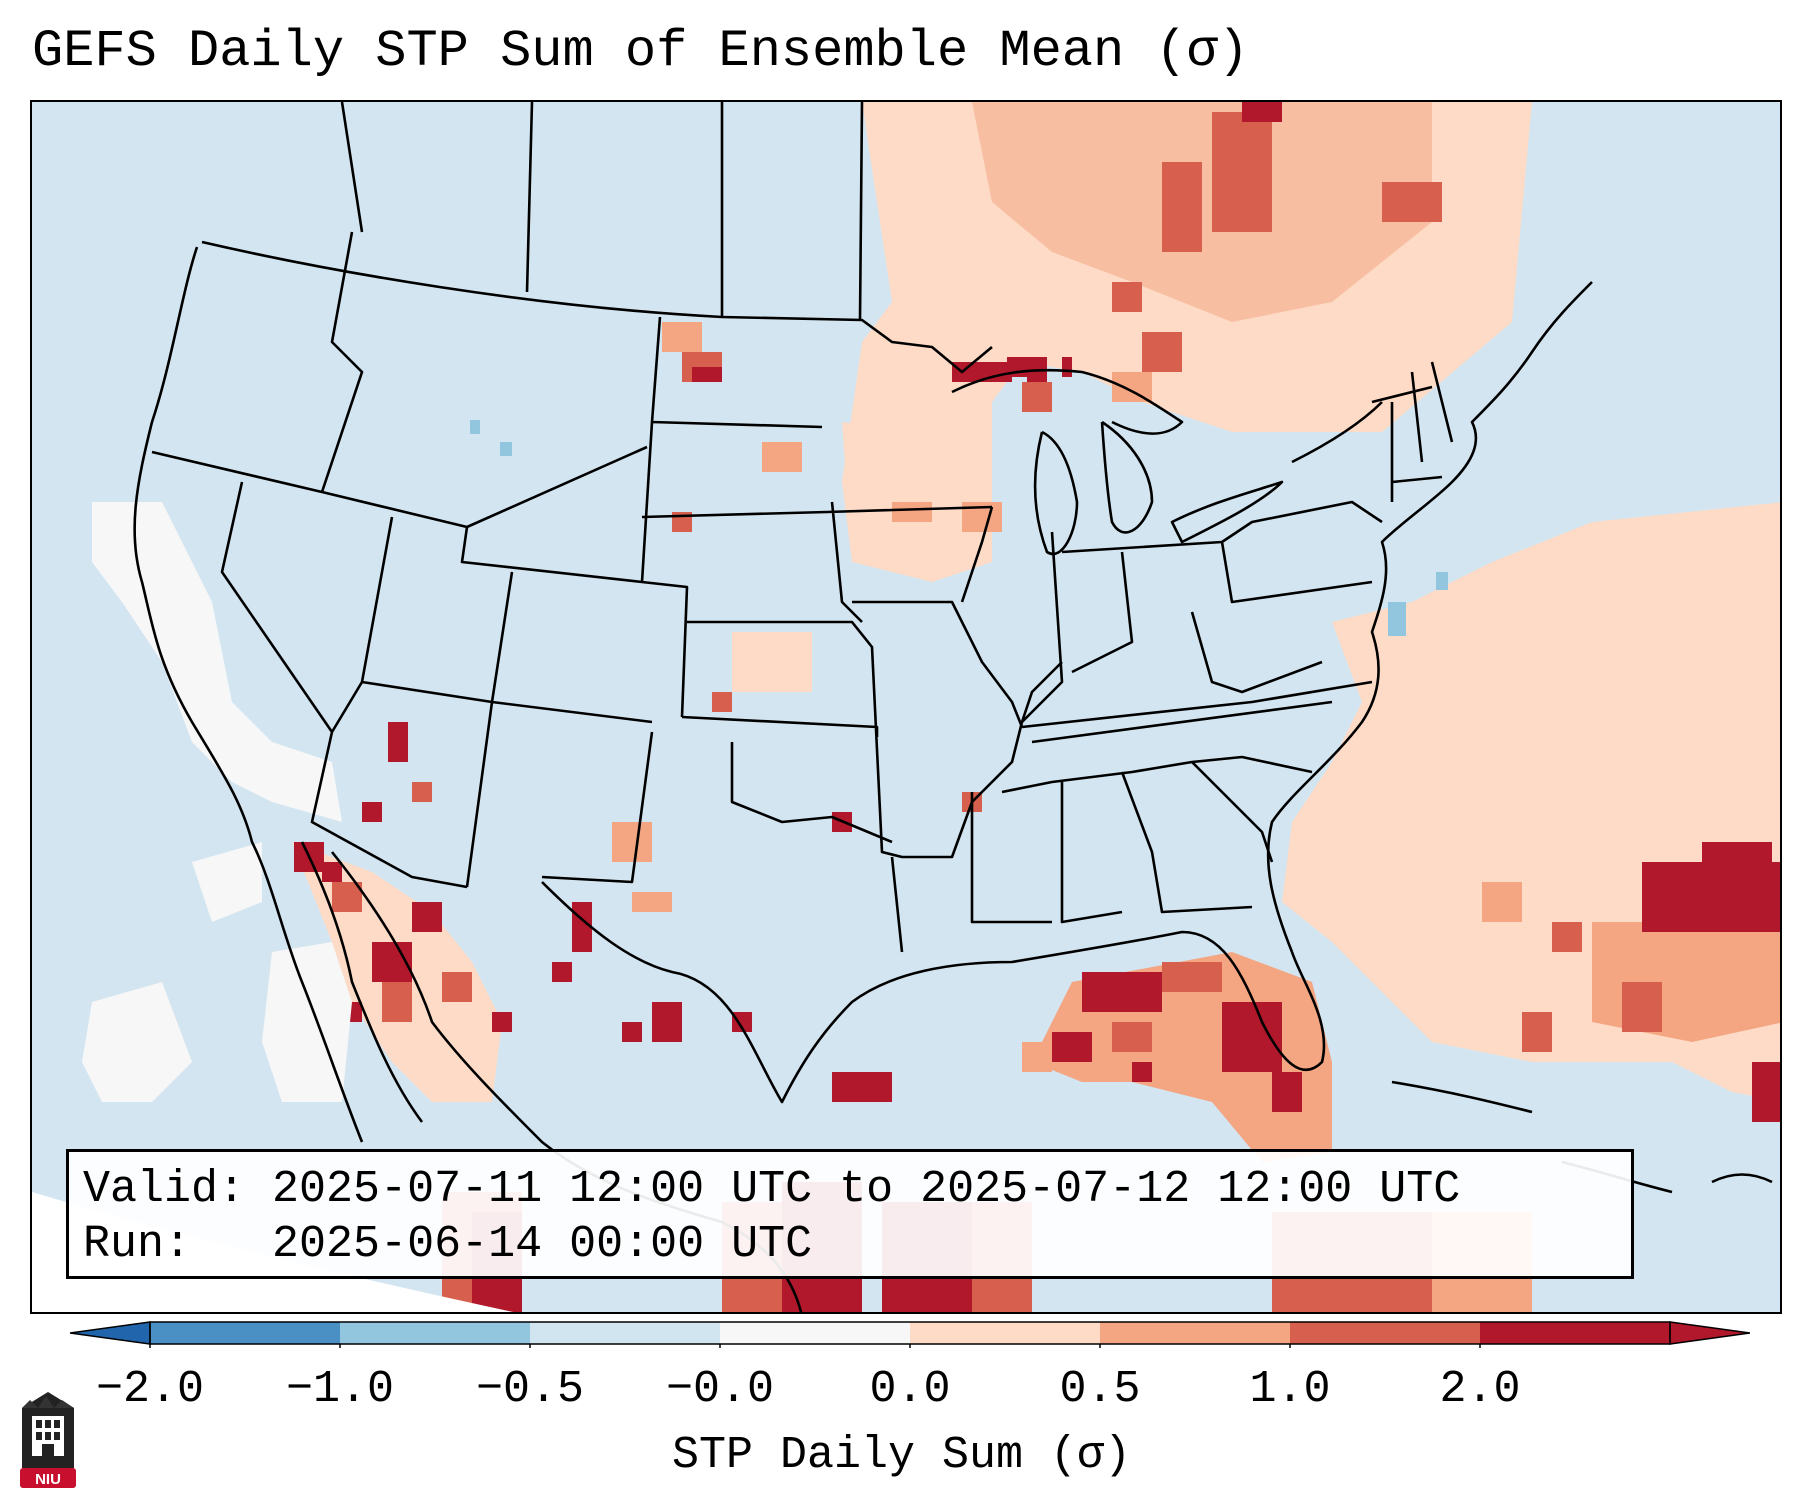  Describe the element at coordinates (542, 1244) in the screenshot. I see `run-value: 2025-06-14 00:00 UTC` at that location.